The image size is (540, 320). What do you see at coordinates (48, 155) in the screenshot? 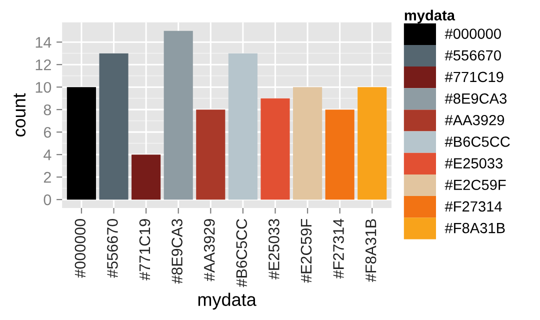
I see `y-tick-label: 4` at bounding box center [48, 155].